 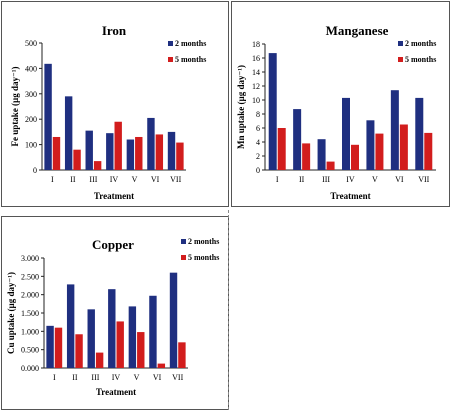 I want to click on copper-xtick-label: V, so click(x=137, y=377).